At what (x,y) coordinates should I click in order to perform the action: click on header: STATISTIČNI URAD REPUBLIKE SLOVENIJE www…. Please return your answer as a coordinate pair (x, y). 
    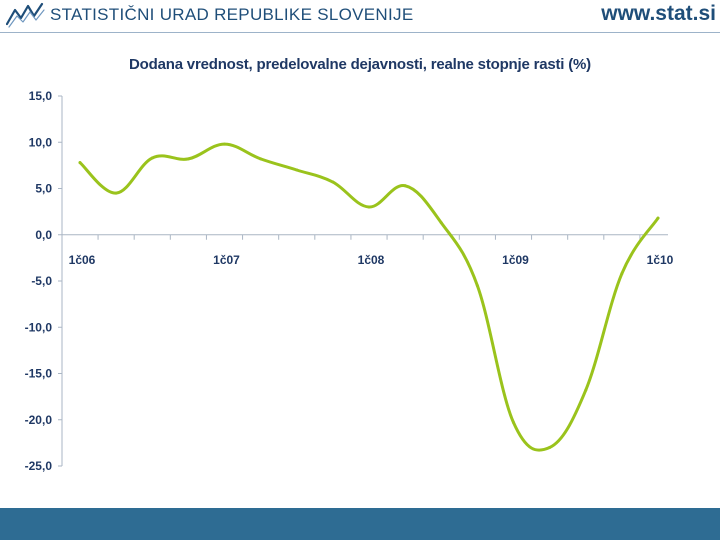
    Looking at the image, I should click on (360, 17).